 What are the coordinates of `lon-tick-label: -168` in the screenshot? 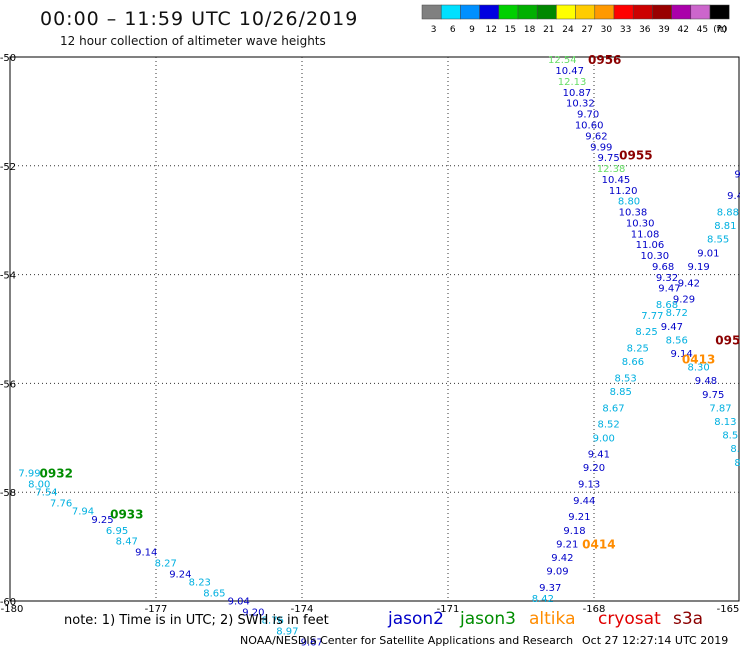 It's located at (594, 609).